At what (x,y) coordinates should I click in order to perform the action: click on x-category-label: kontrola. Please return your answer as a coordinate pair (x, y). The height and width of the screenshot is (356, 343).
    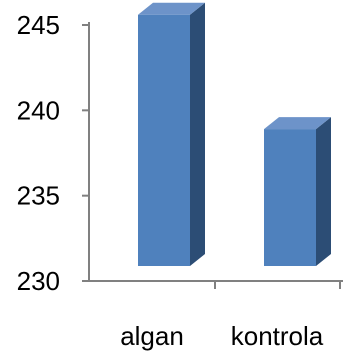
    Looking at the image, I should click on (277, 336).